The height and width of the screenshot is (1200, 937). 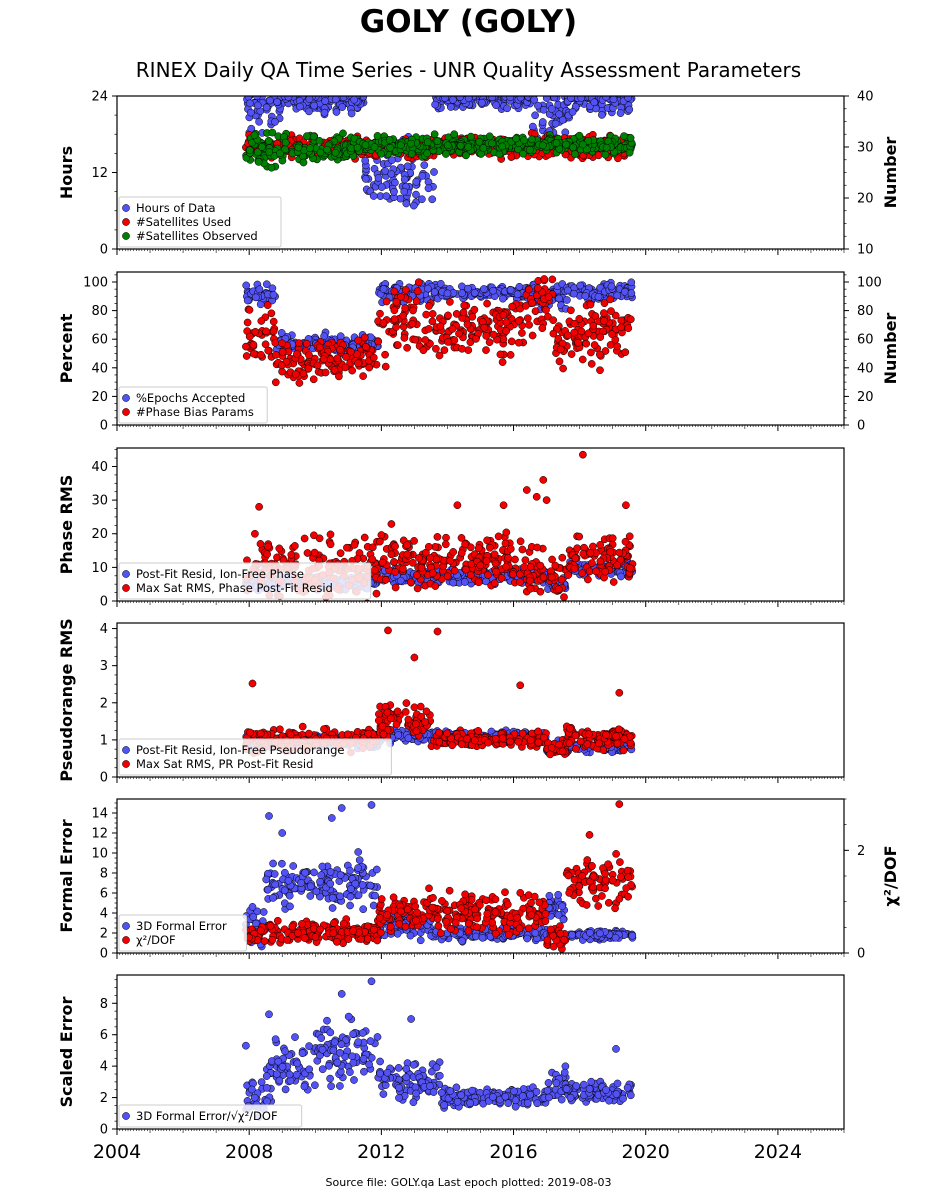 What do you see at coordinates (99, 568) in the screenshot?
I see `y-tick-label: 10` at bounding box center [99, 568].